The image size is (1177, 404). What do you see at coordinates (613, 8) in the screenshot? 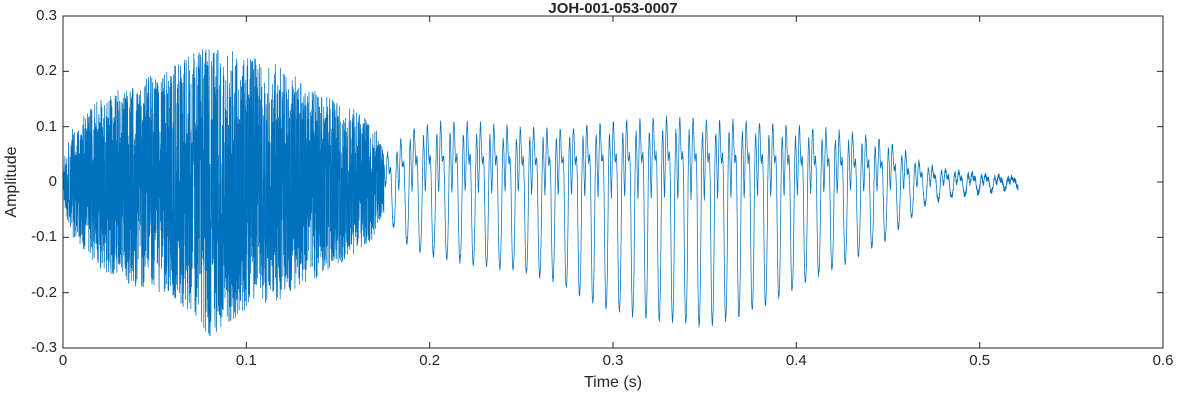
I see `plot-title: JOH-001-053-0007` at bounding box center [613, 8].